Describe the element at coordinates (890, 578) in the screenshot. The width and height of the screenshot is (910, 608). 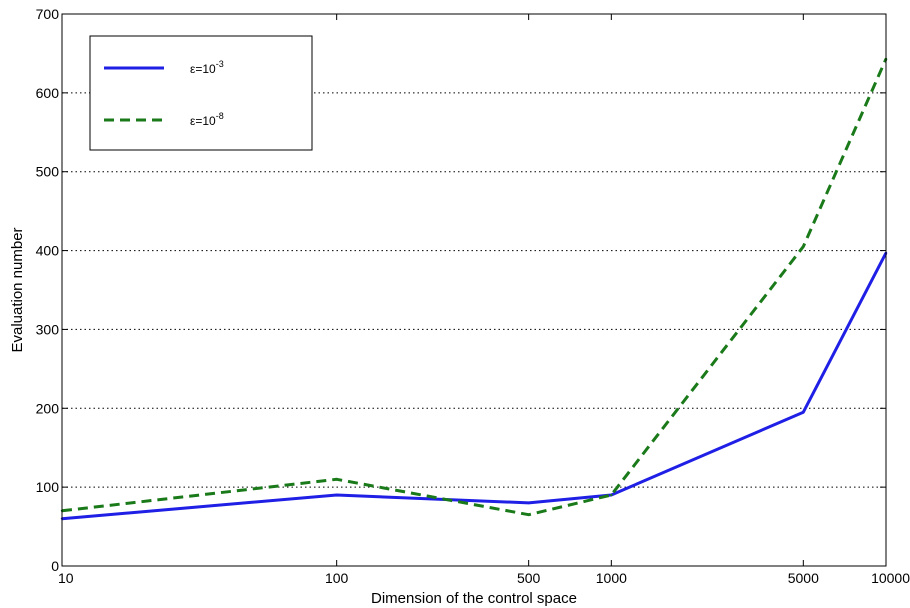
I see `x-tick-label-10000: 10000` at that location.